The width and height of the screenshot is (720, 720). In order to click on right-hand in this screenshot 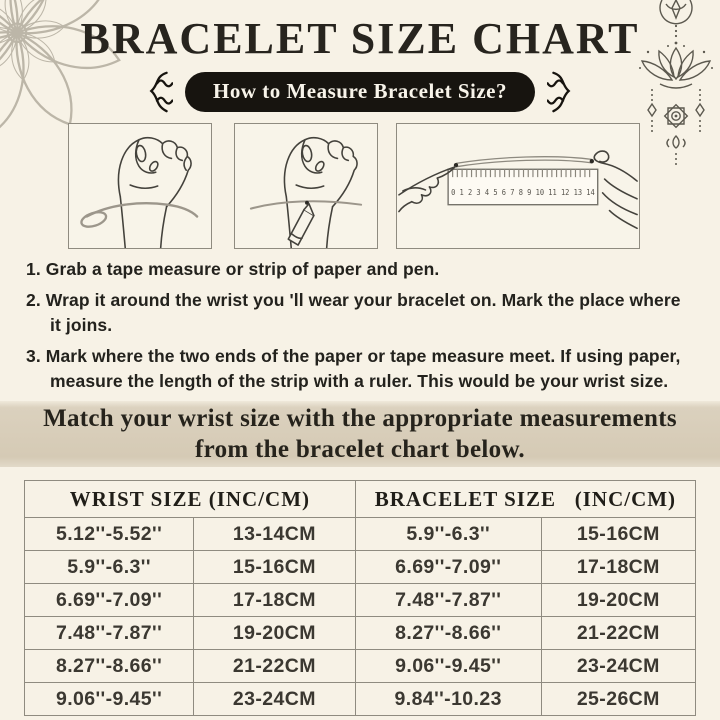, I will do `click(615, 190)`.